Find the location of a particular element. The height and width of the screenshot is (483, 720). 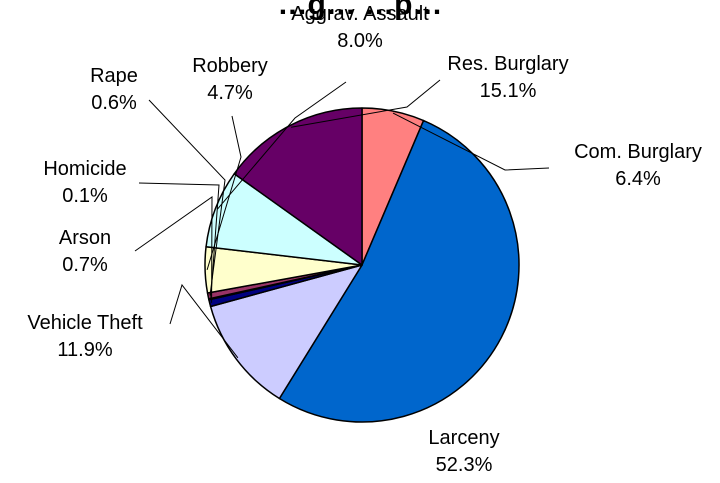

slice-percent-label: 52.3% is located at coordinates (464, 465).